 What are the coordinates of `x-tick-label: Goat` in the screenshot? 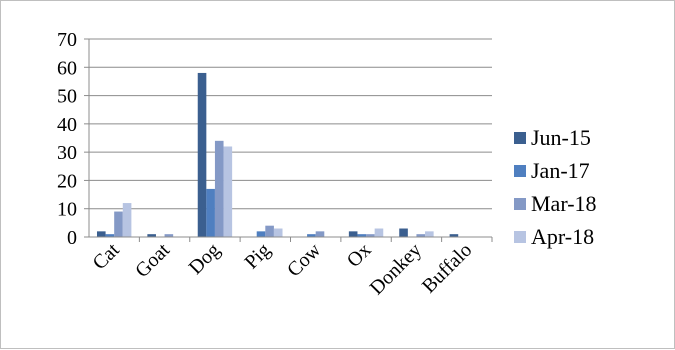 It's located at (152, 260).